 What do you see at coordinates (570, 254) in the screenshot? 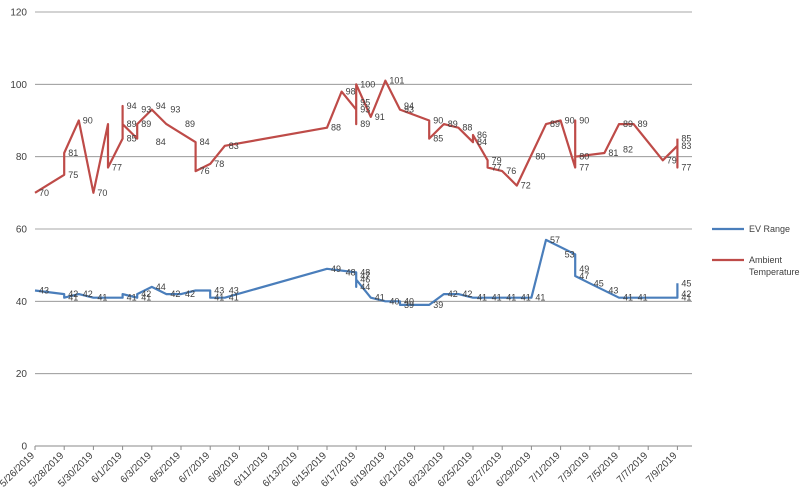
I see `ev-range-data-label: 53` at bounding box center [570, 254].